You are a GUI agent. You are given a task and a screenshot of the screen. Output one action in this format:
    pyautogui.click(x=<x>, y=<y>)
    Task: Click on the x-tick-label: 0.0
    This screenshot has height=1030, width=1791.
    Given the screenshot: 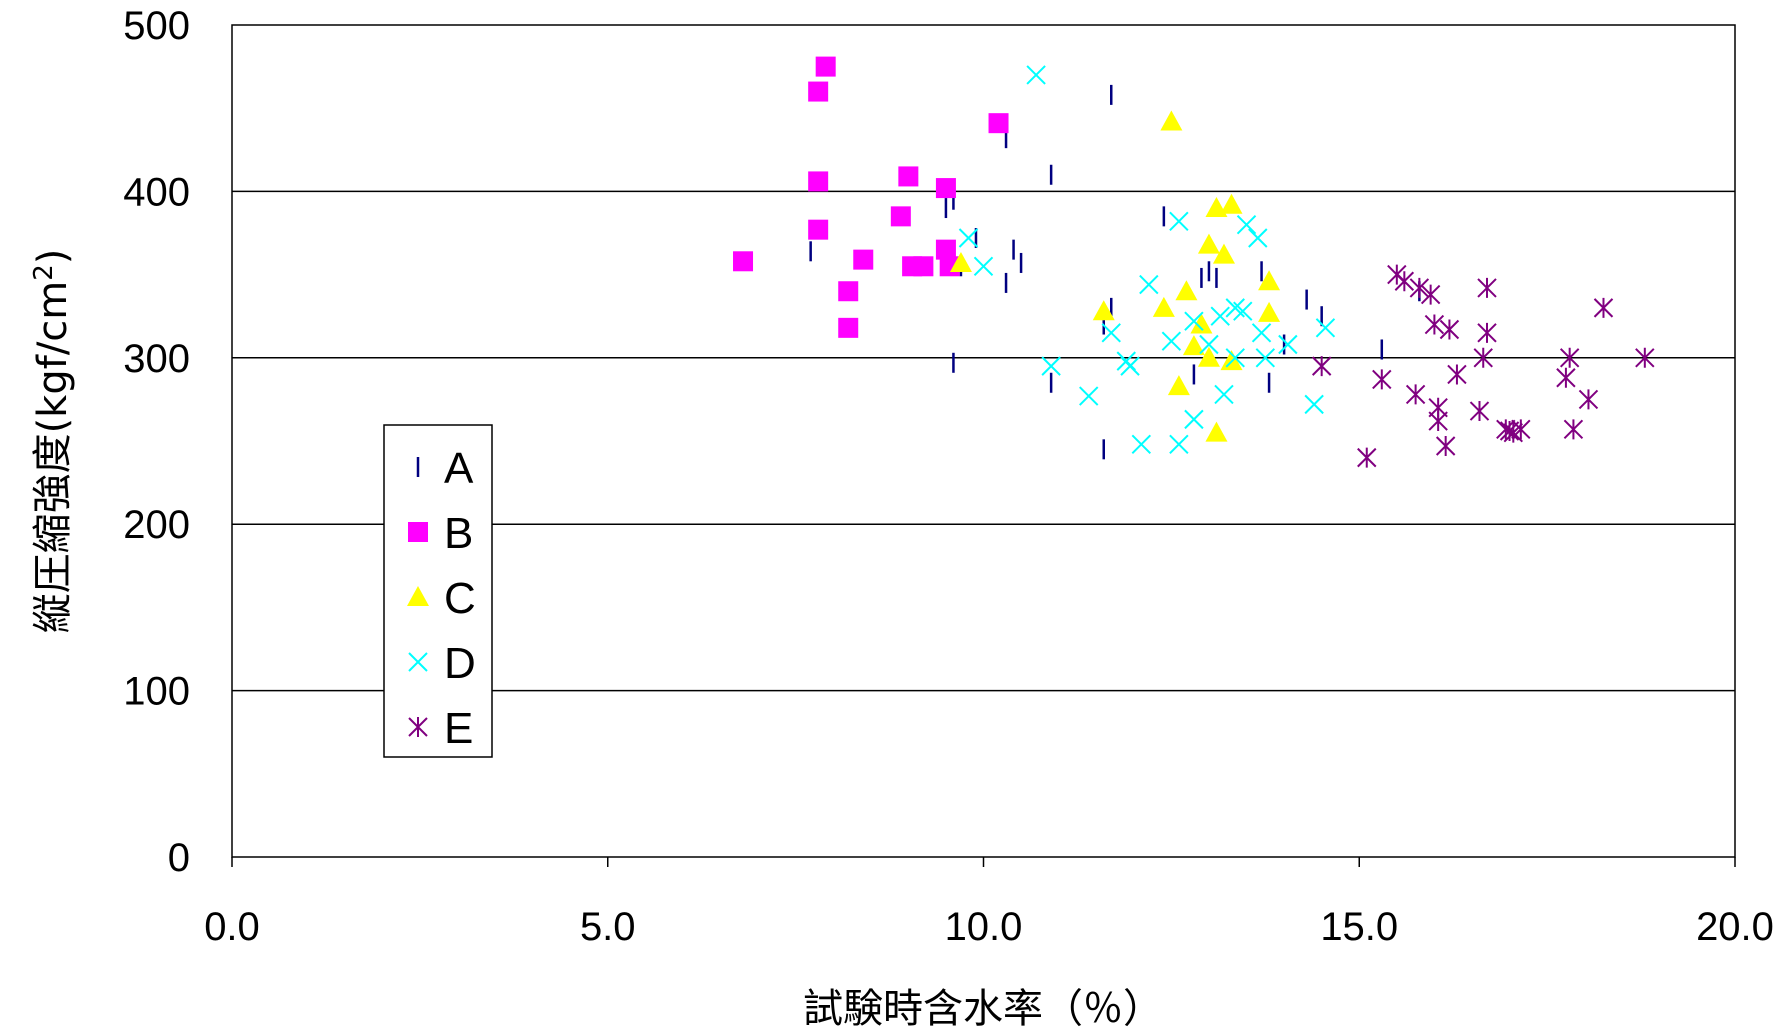 What is the action you would take?
    pyautogui.click(x=232, y=927)
    